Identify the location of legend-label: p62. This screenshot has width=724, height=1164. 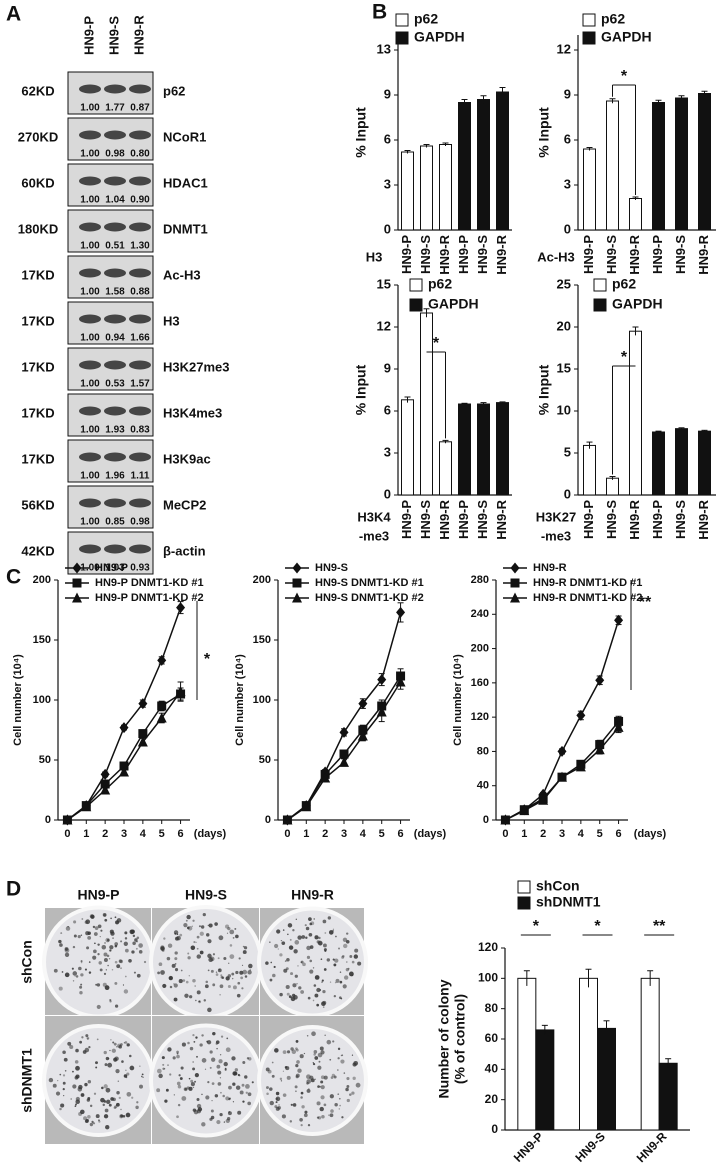
(426, 19).